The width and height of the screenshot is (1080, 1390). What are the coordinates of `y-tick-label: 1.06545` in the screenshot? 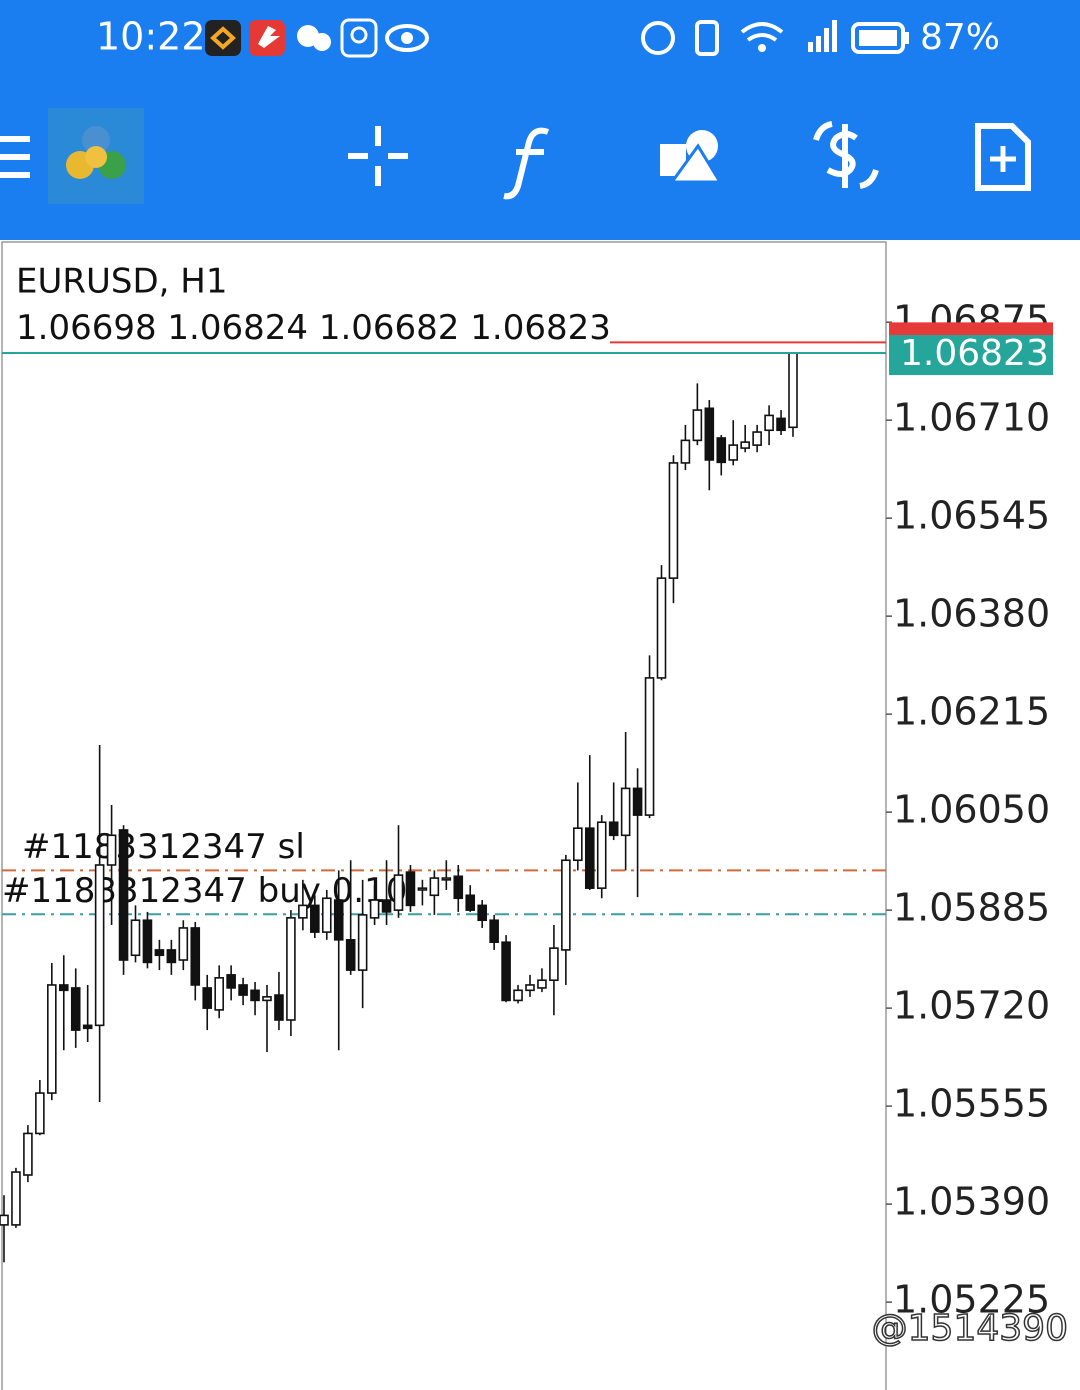 It's located at (971, 516).